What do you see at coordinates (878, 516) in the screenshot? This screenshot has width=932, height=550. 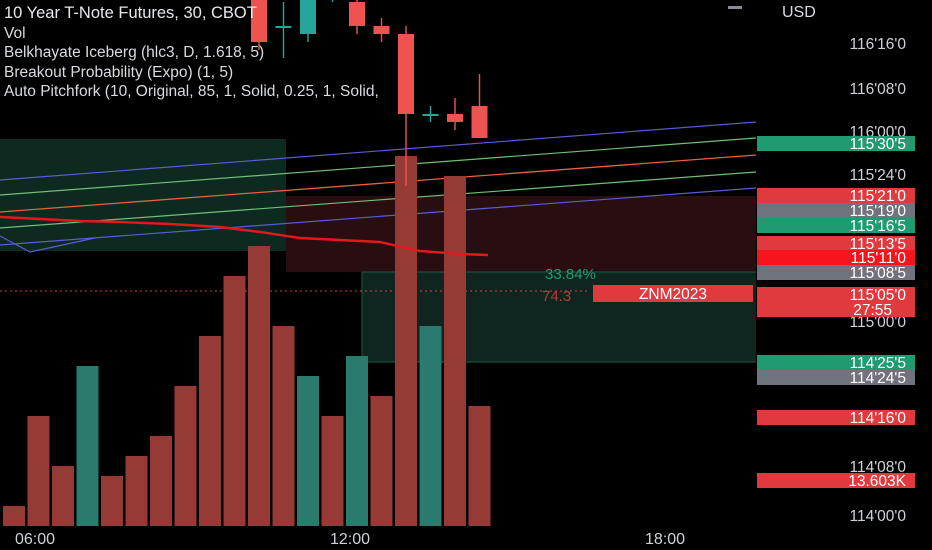 I see `price-axis-tick: 114'00'0` at bounding box center [878, 516].